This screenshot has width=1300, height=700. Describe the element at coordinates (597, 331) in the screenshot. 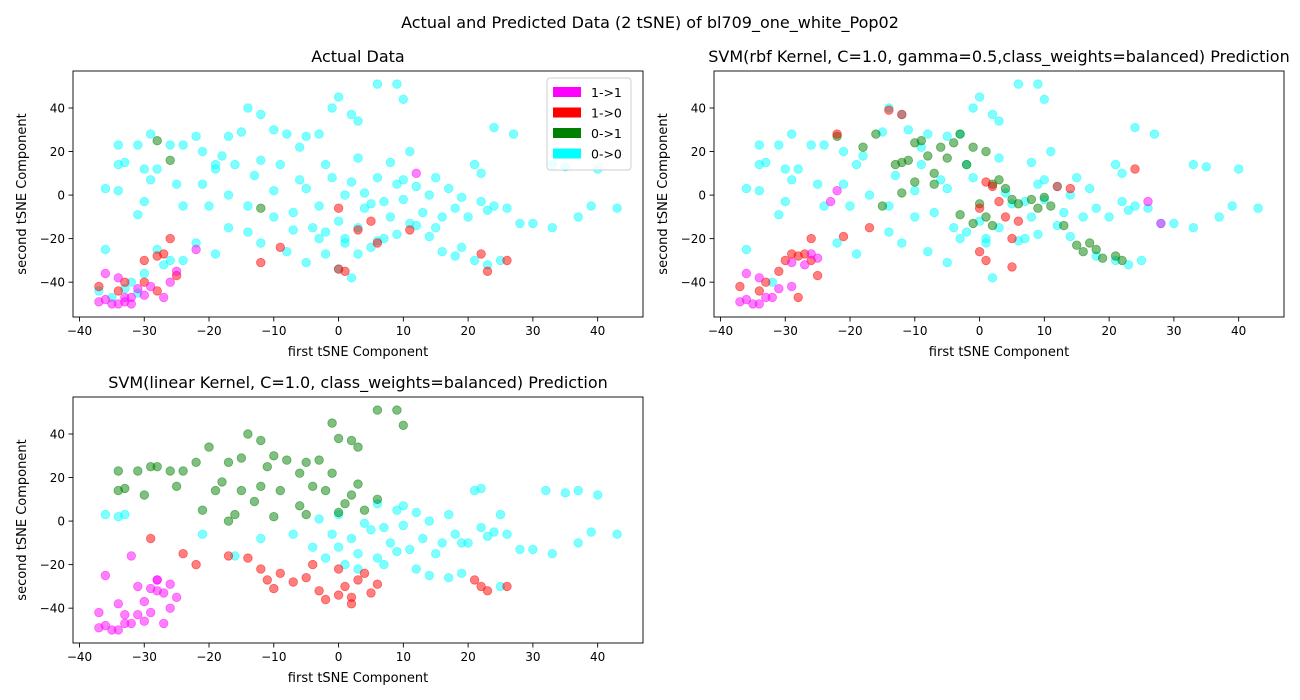

I see `x-tick-label: 40` at that location.